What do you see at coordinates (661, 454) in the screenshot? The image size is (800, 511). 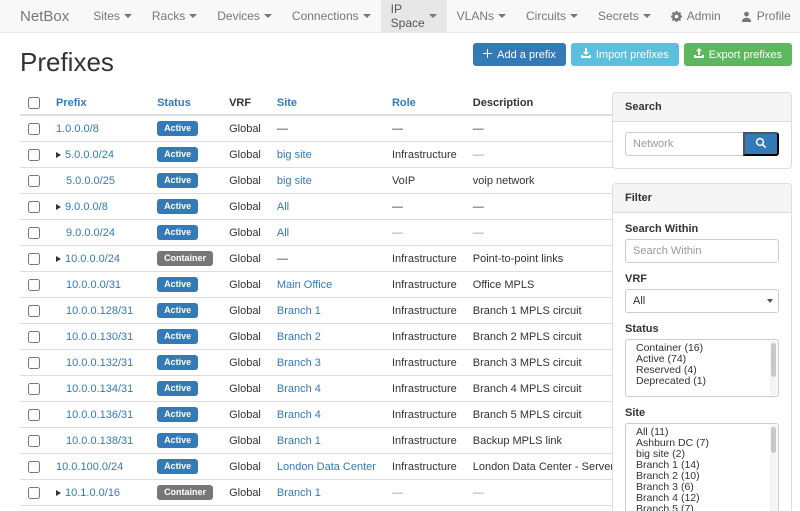 I see `listbox-option: big site (2)` at bounding box center [661, 454].